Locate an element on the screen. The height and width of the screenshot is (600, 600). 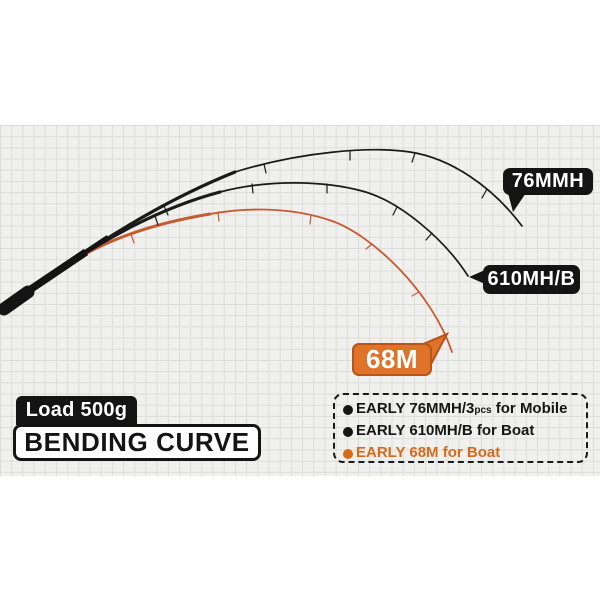
rod-label-76mmh-text: 76MMH is located at coordinates (548, 181).